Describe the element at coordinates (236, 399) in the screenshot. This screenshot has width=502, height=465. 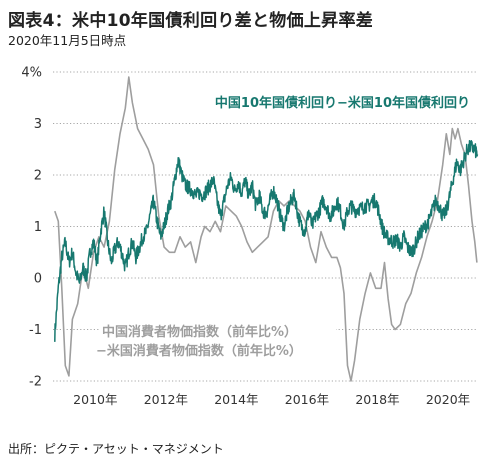
I see `x-tick-label: 2014年` at that location.